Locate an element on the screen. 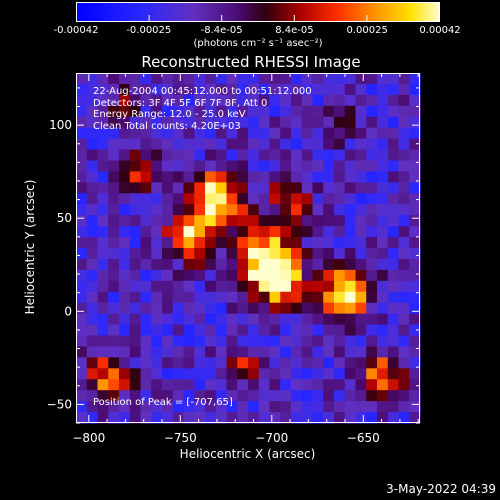 Image resolution: width=500 pixels, height=500 pixels. y-axis-label: Heliocentric Y (arcsec) is located at coordinates (30, 247).